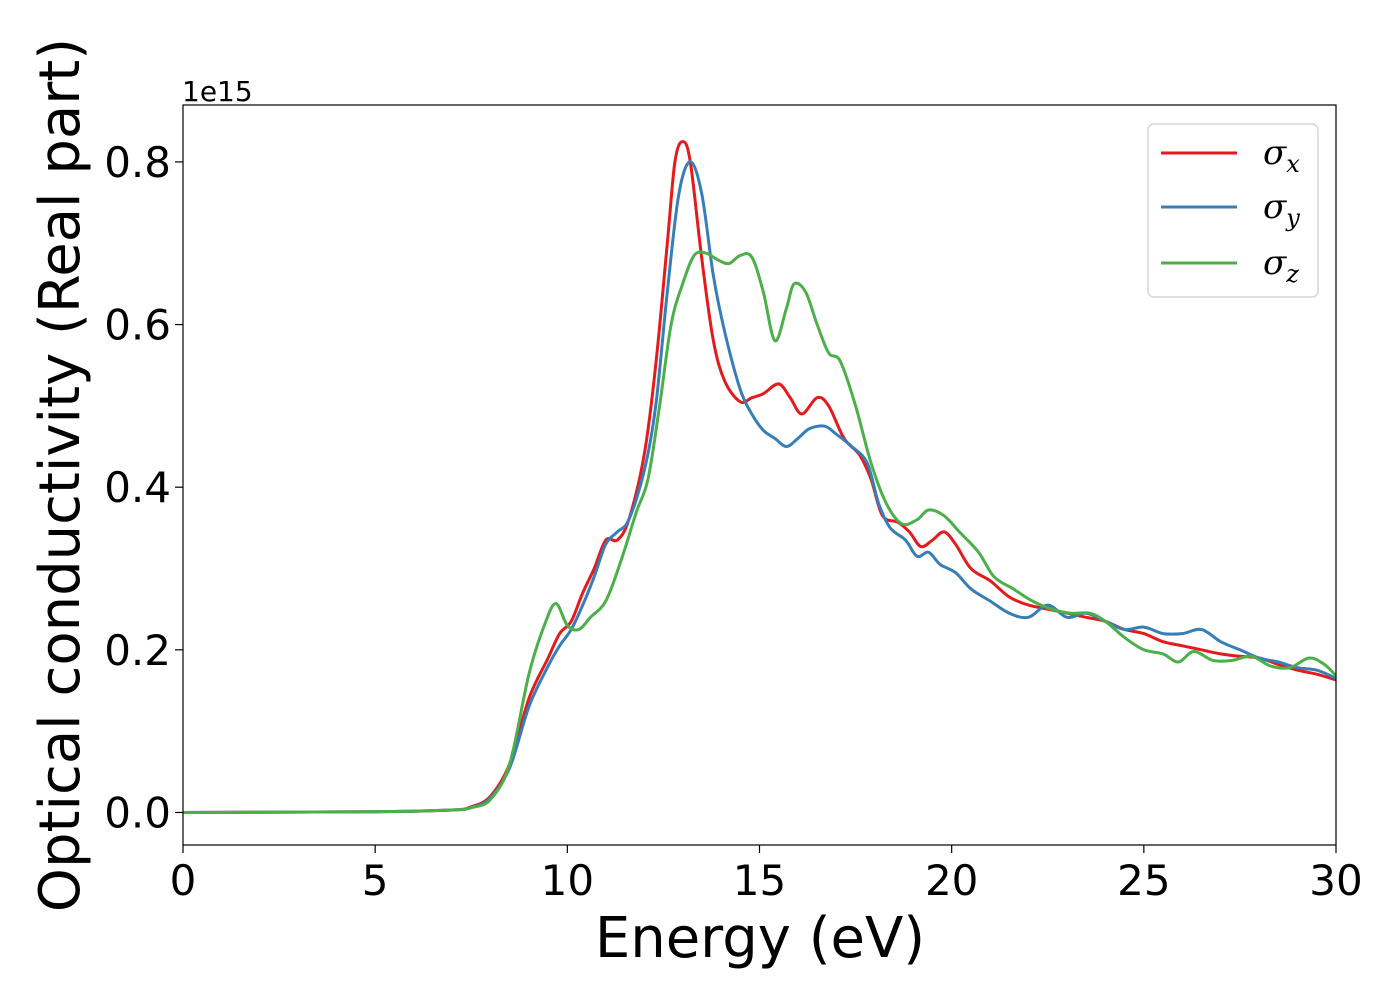 Image resolution: width=1400 pixels, height=1005 pixels. I want to click on y-axis-title: Optical conductivity (Real part), so click(60, 475).